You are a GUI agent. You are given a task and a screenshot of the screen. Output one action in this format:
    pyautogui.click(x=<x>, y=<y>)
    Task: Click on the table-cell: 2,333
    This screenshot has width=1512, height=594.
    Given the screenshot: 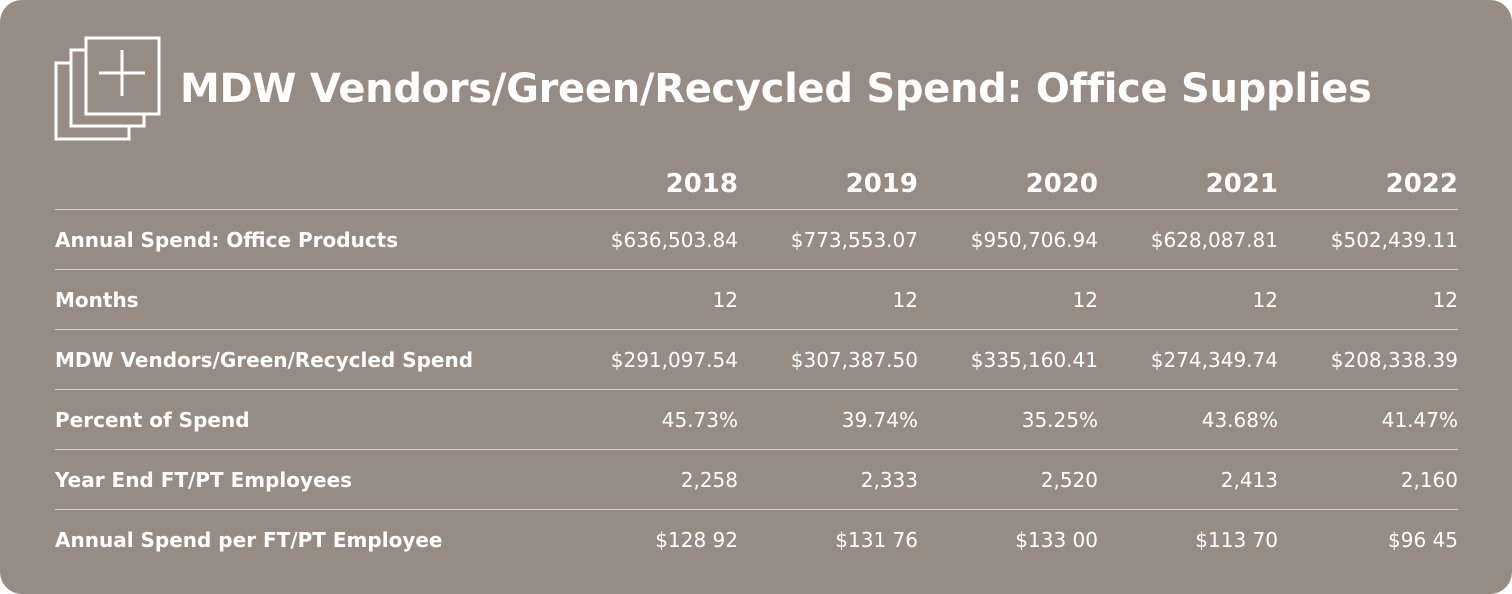 What is the action you would take?
    pyautogui.click(x=828, y=479)
    